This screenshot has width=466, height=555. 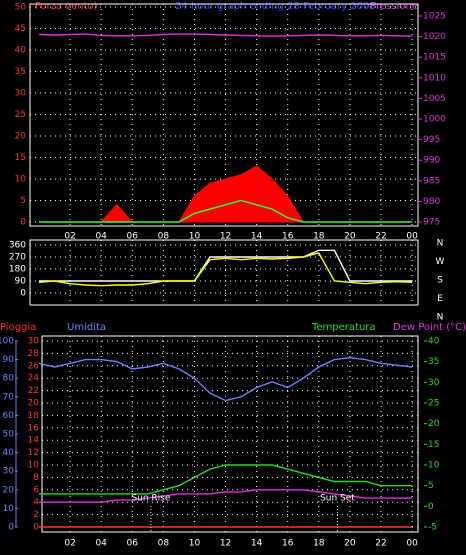 What do you see at coordinates (34, 366) in the screenshot?
I see `y-tick-label: 26` at bounding box center [34, 366].